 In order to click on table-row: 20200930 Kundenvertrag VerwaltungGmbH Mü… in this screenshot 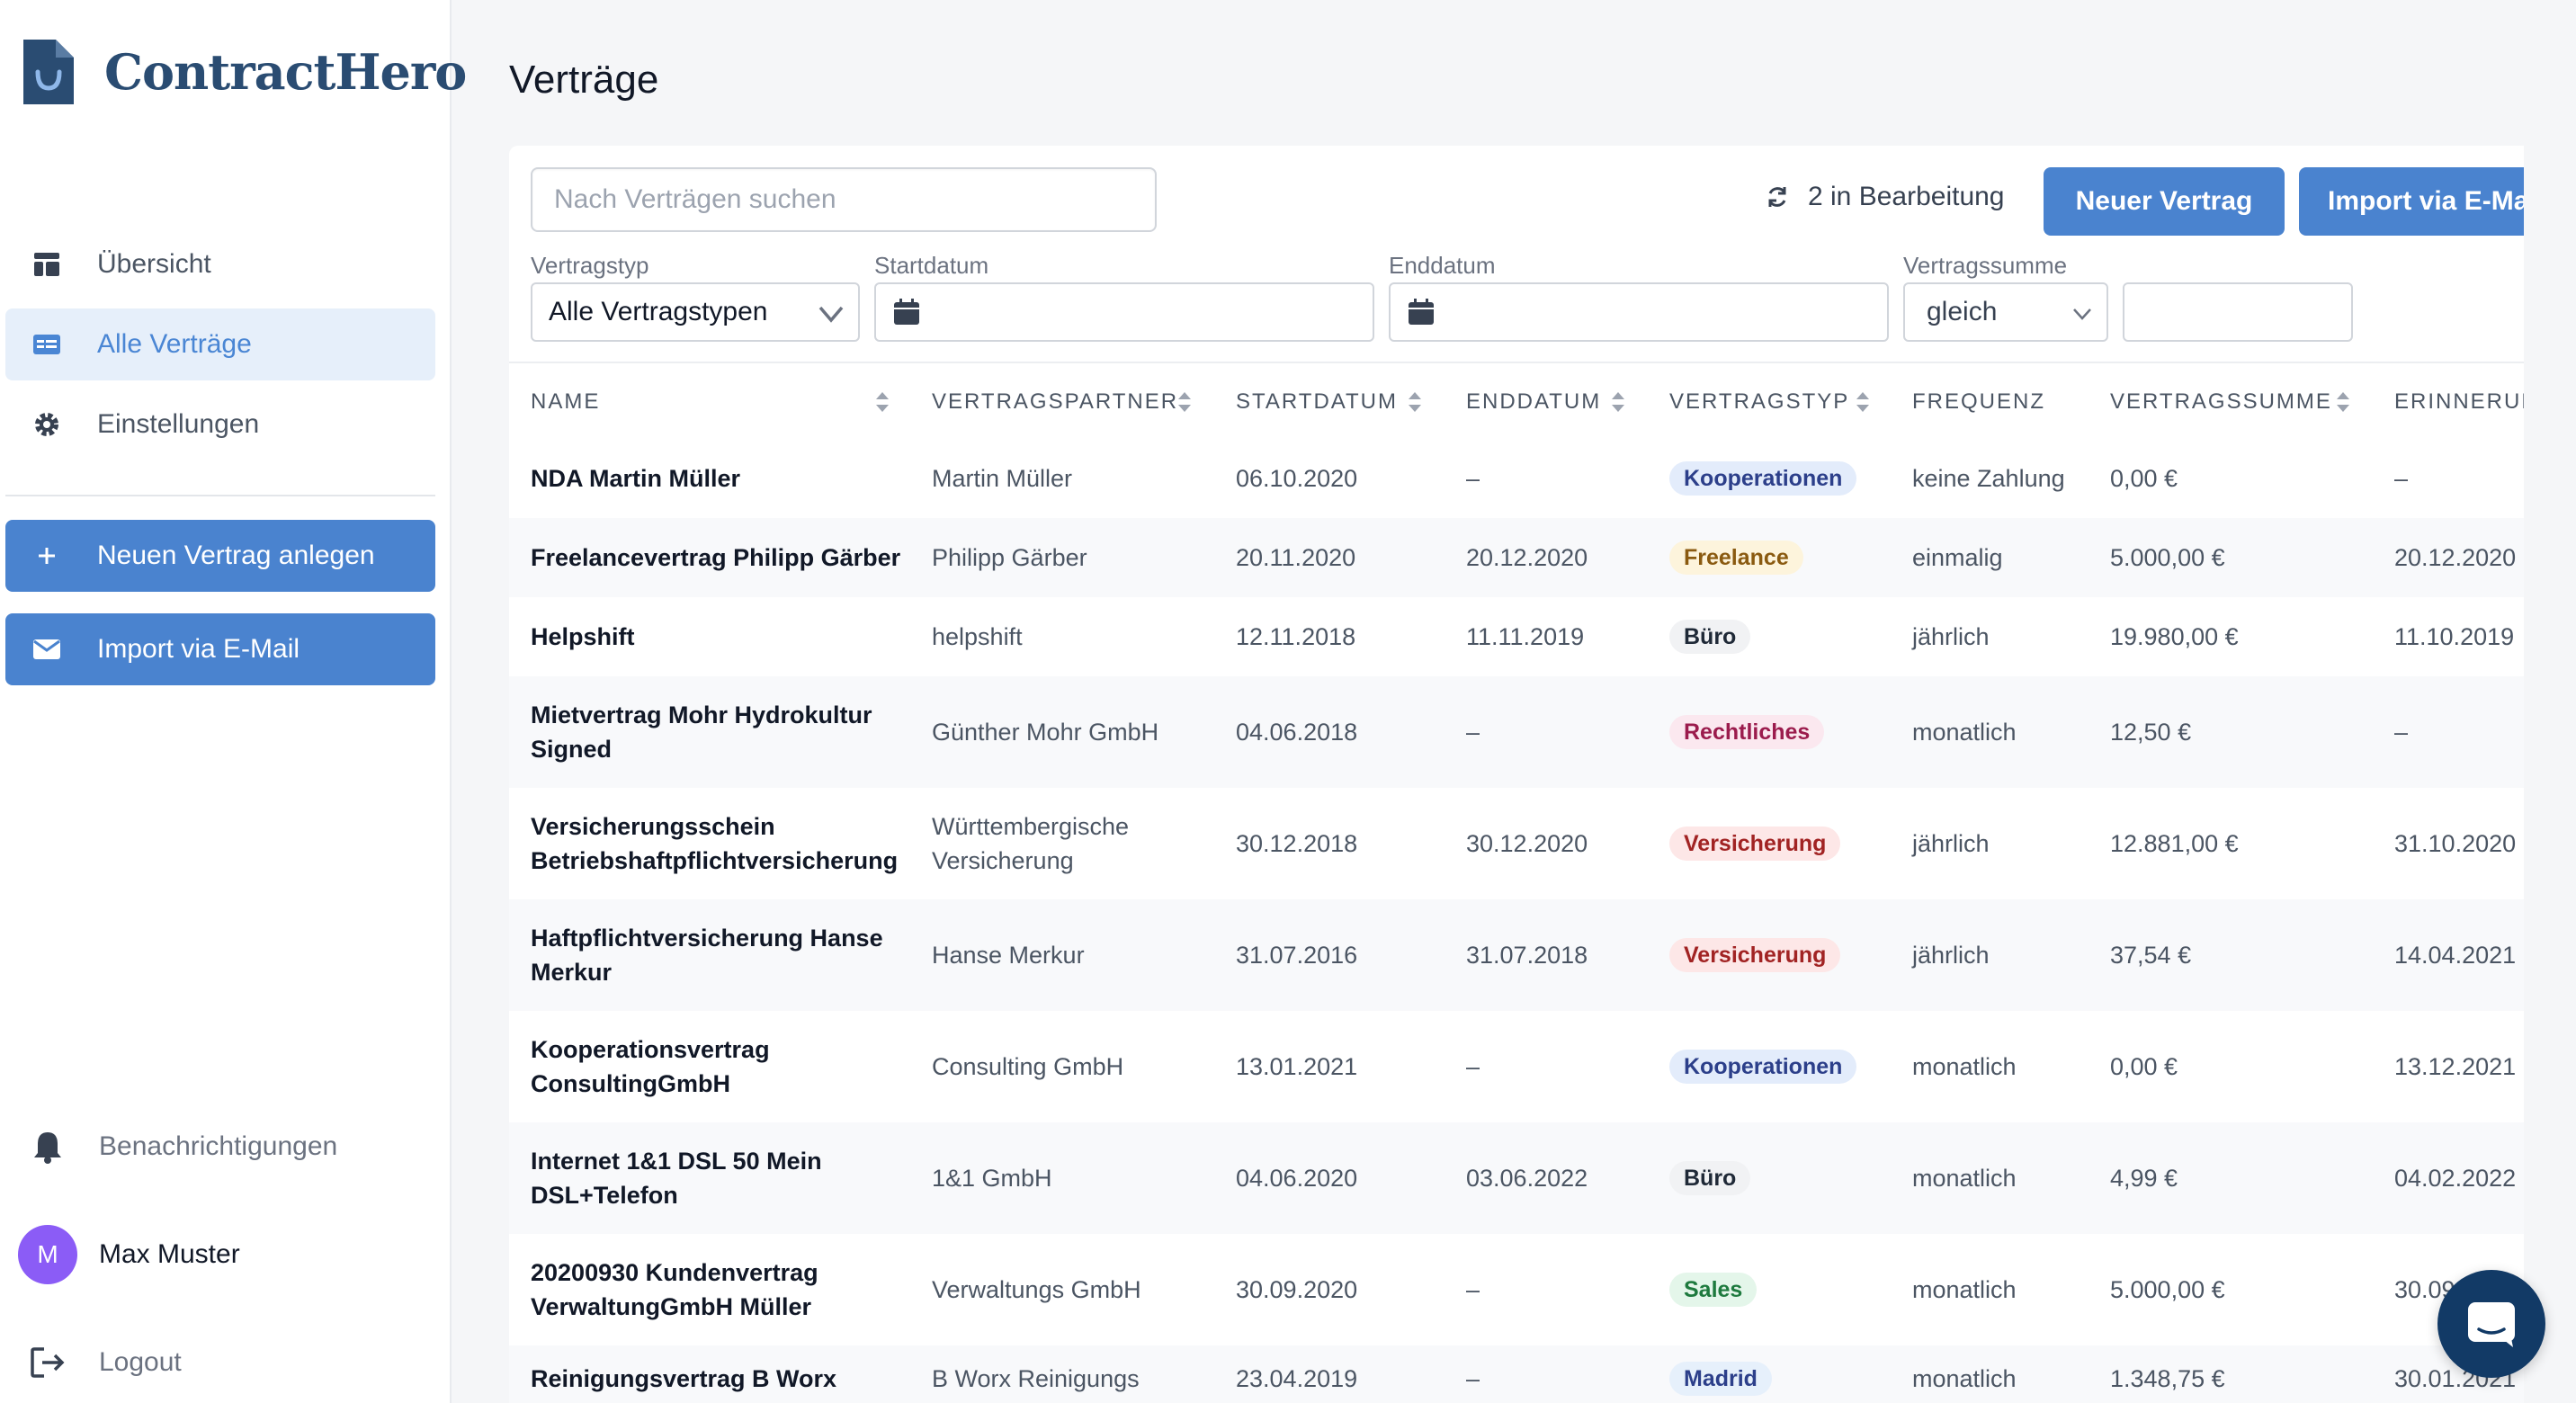, I will do `click(1516, 1290)`.